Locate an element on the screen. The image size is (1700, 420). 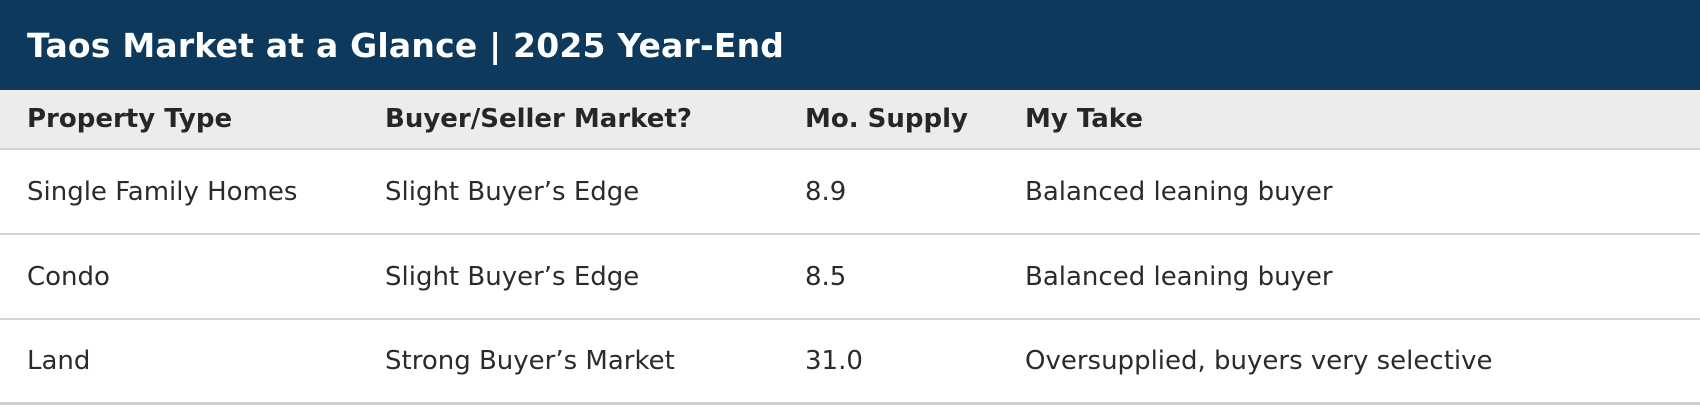
cell-property-type: Single Family Homes is located at coordinates (162, 191).